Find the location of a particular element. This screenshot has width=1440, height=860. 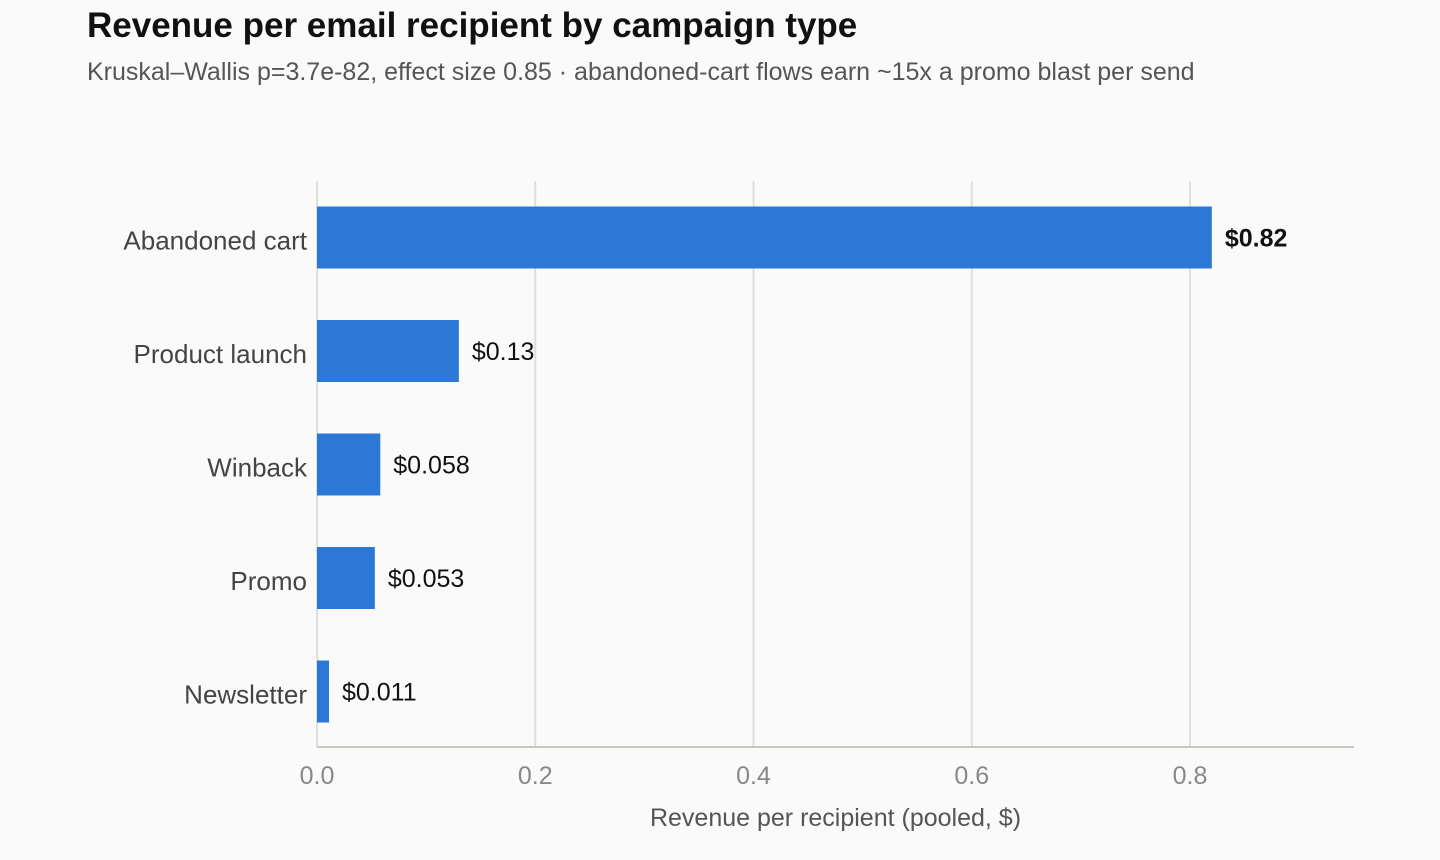

x-tick-label: 0.2 is located at coordinates (535, 776).